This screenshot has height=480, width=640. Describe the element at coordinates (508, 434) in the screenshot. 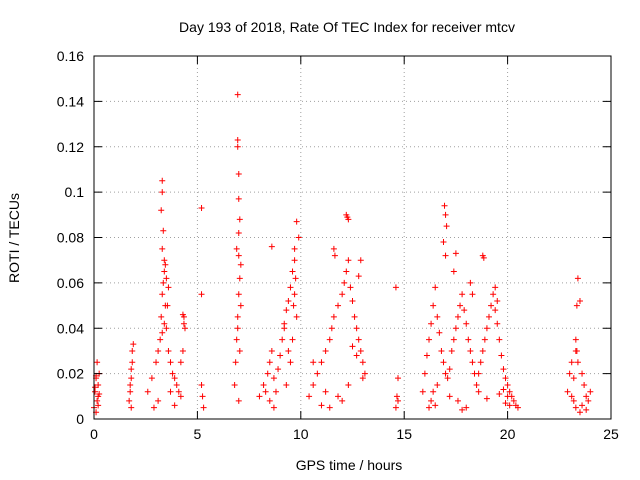

I see `x-tick-label: 20` at that location.